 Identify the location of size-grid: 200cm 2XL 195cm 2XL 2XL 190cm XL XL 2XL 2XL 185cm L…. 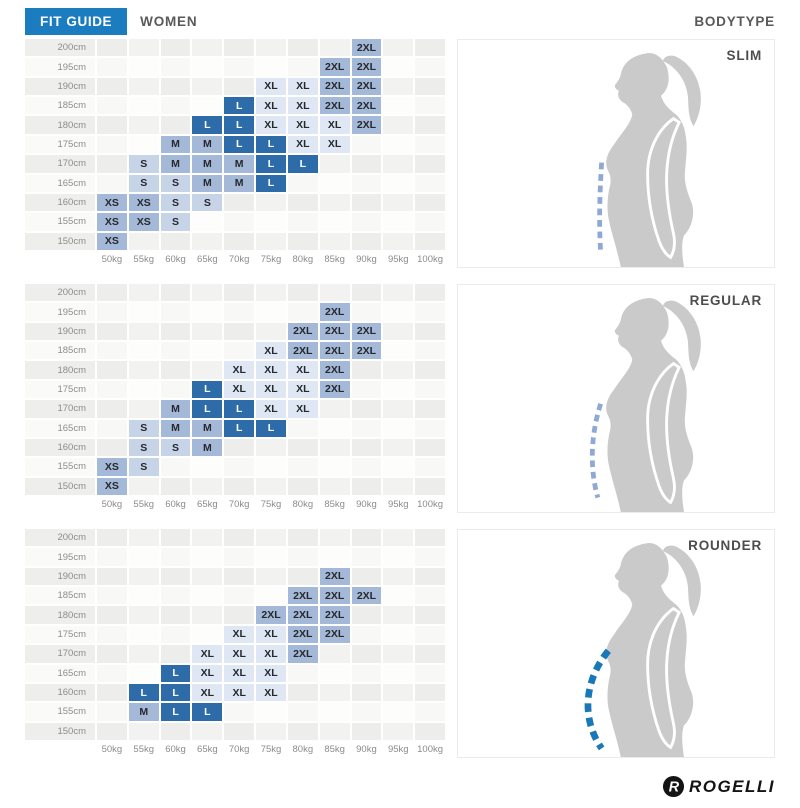
(235, 153).